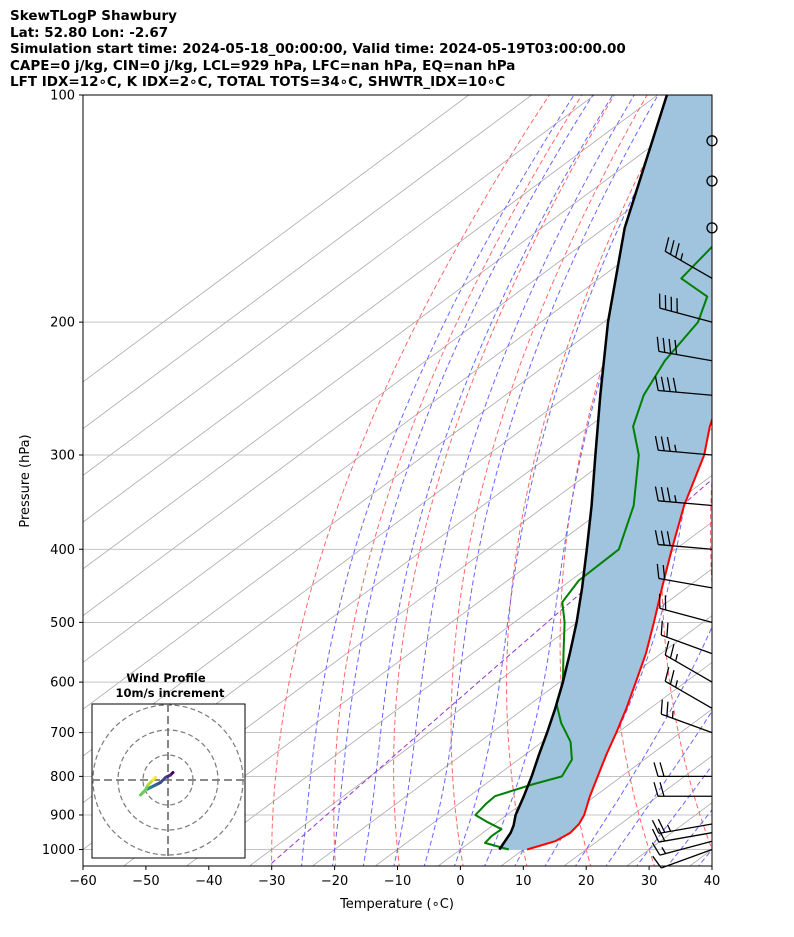 The height and width of the screenshot is (937, 794). I want to click on x-tick-label: −10, so click(397, 881).